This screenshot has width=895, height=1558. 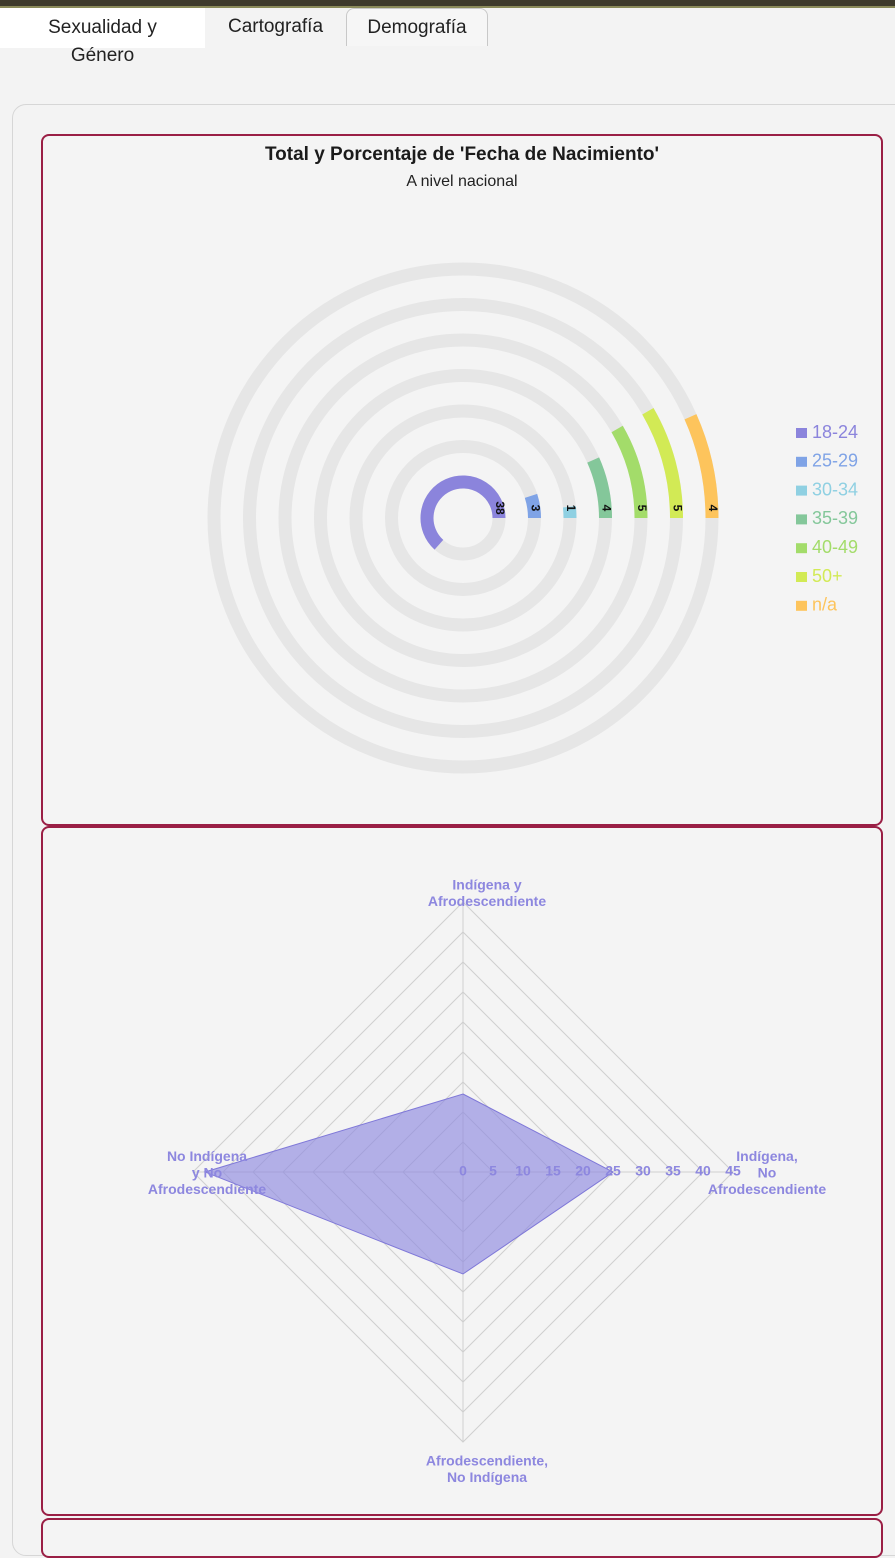 What do you see at coordinates (500, 508) in the screenshot?
I see `data-label: 38` at bounding box center [500, 508].